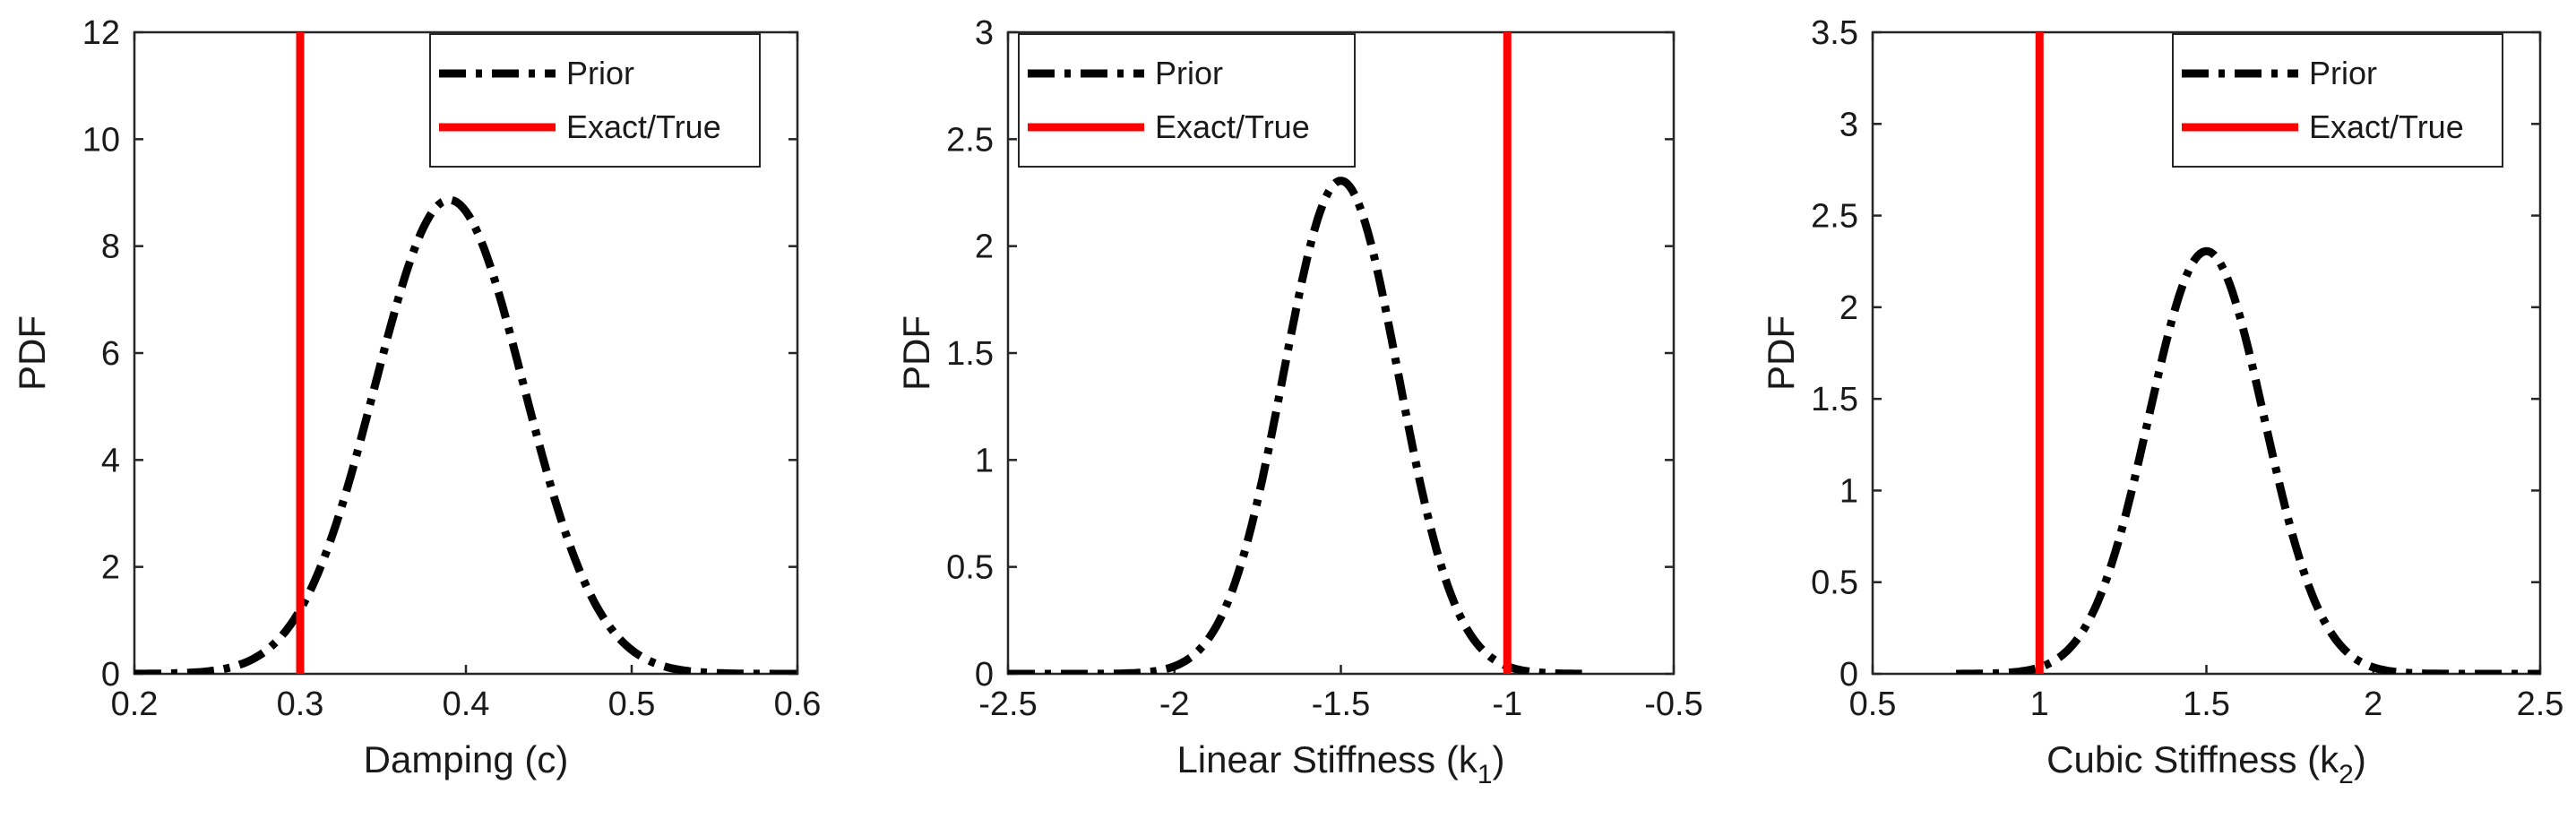 The image size is (2576, 819). Describe the element at coordinates (1174, 704) in the screenshot. I see `x-tick-label: -2` at that location.